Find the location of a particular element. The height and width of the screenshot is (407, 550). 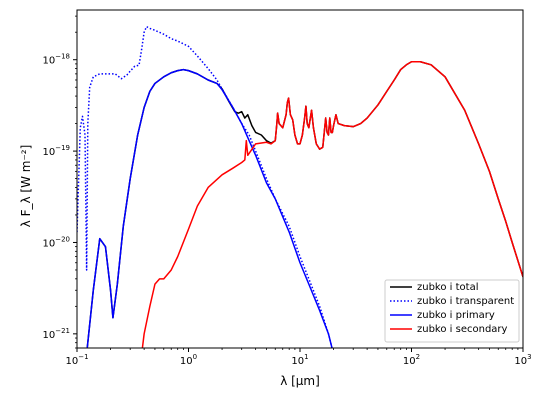

legend-label: zubko i total is located at coordinates (448, 287).